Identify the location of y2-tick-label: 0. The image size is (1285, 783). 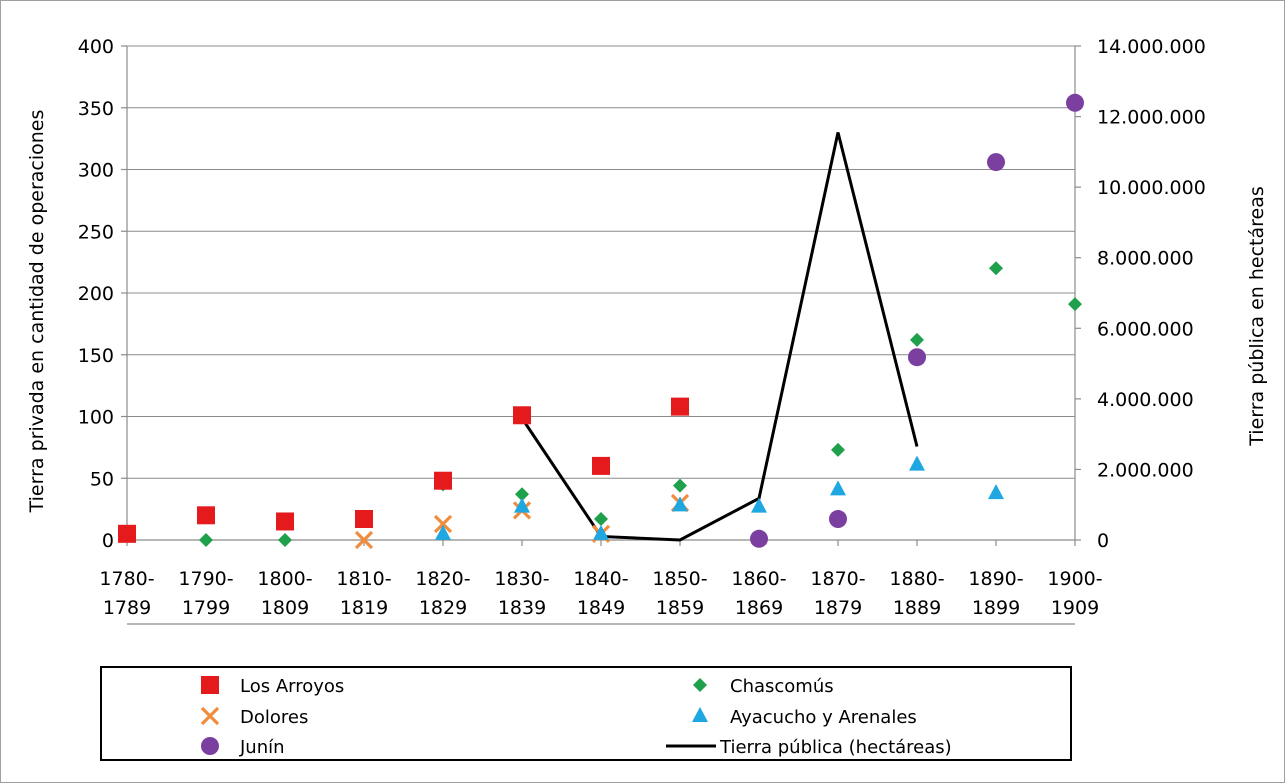
(1103, 541).